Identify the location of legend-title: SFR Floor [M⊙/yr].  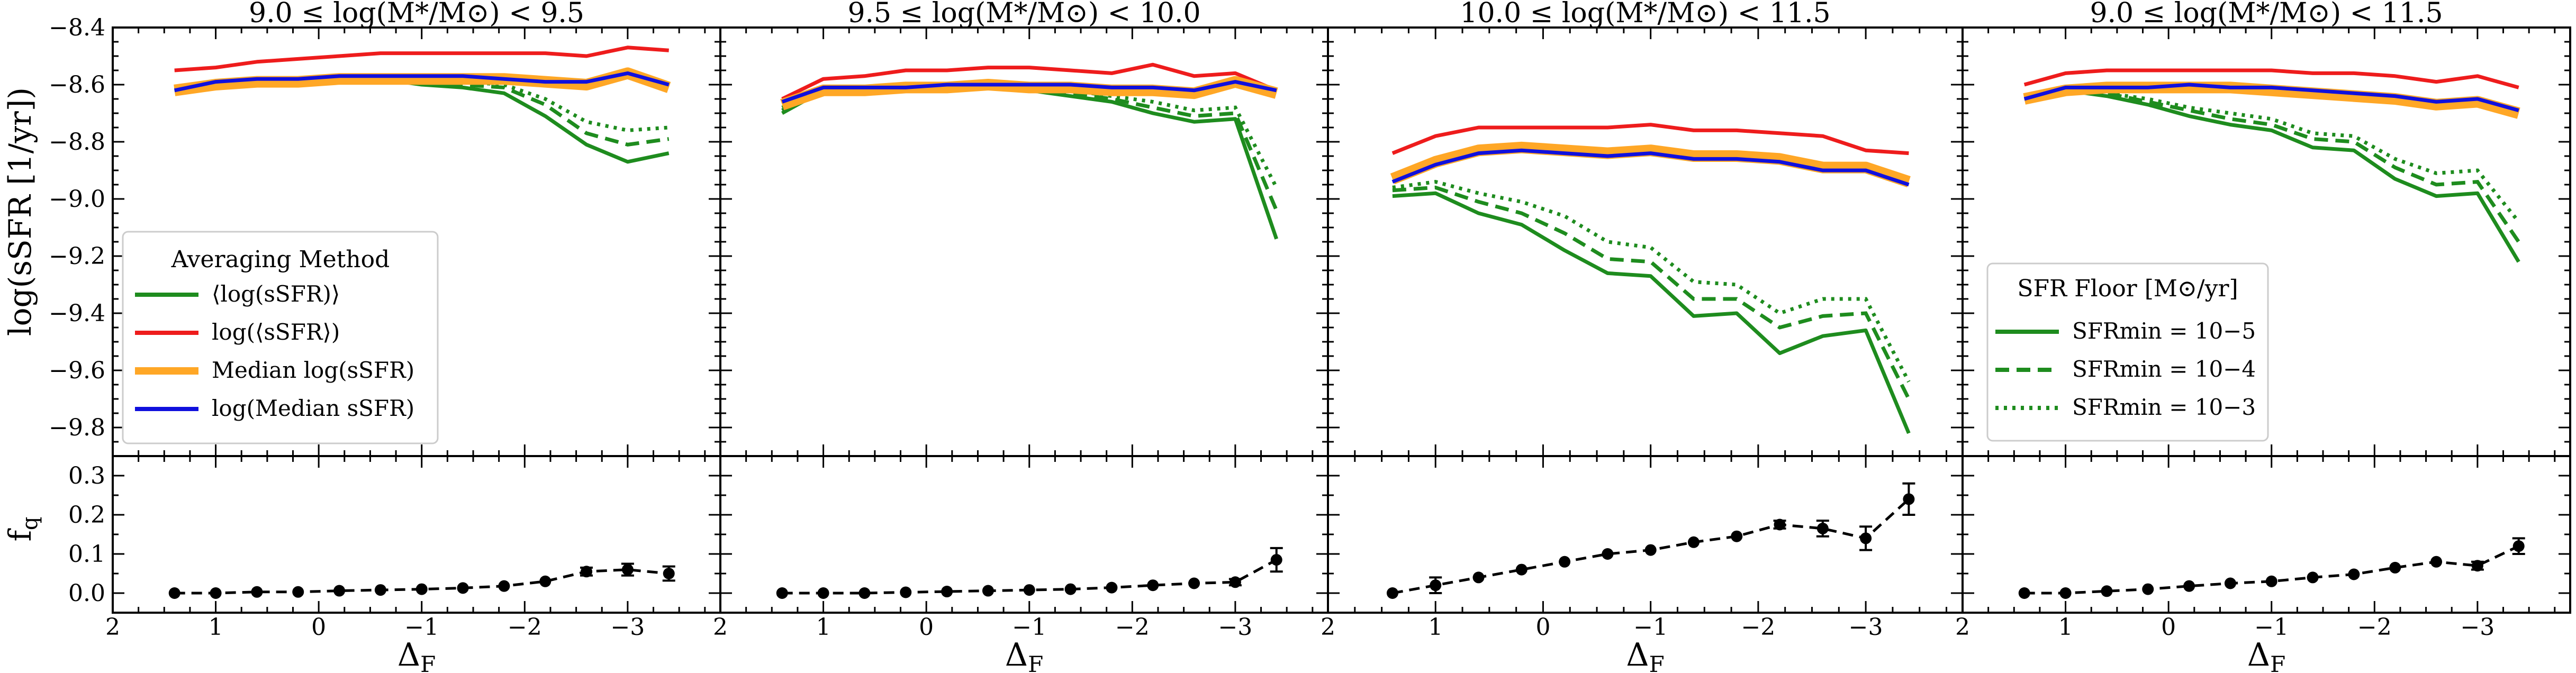
(2127, 288).